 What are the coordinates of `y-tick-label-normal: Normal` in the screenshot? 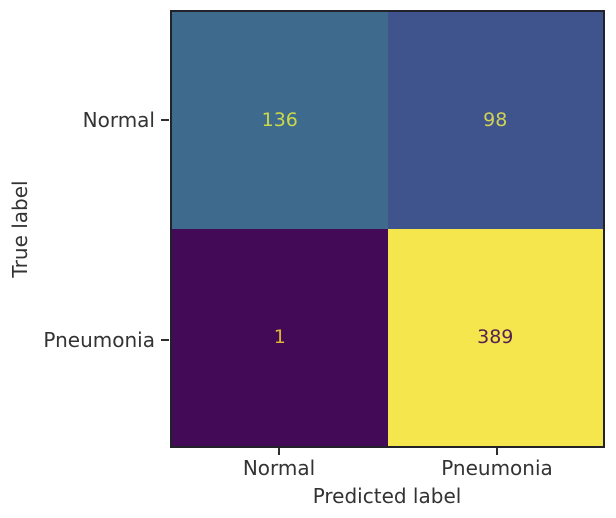 It's located at (118, 120).